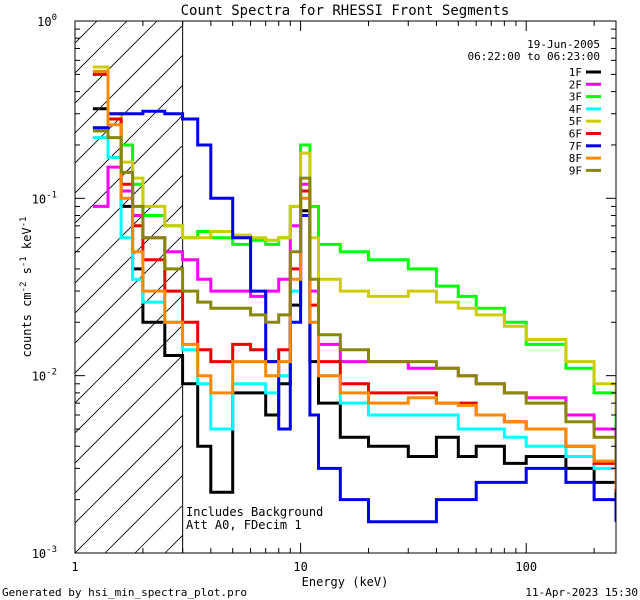  Describe the element at coordinates (575, 121) in the screenshot. I see `legend-label: 5F` at that location.